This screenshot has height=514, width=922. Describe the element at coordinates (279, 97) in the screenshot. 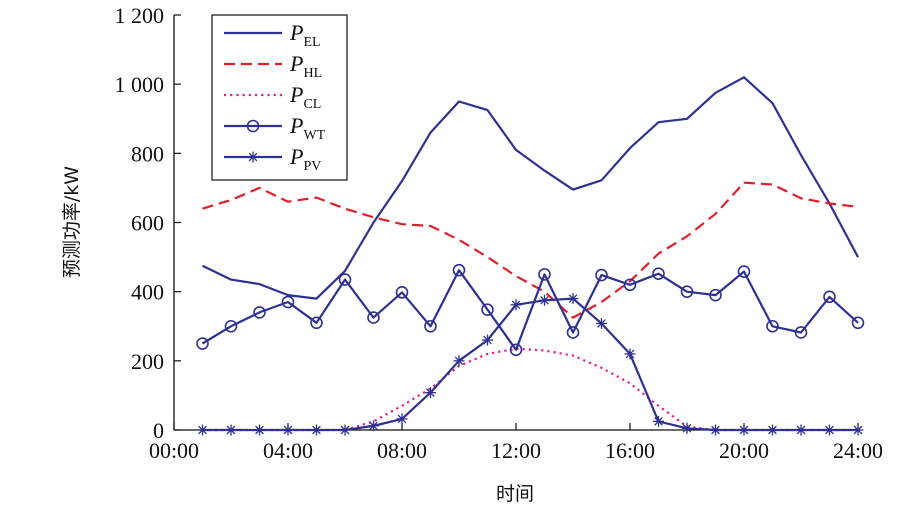

I see `legend-box` at that location.